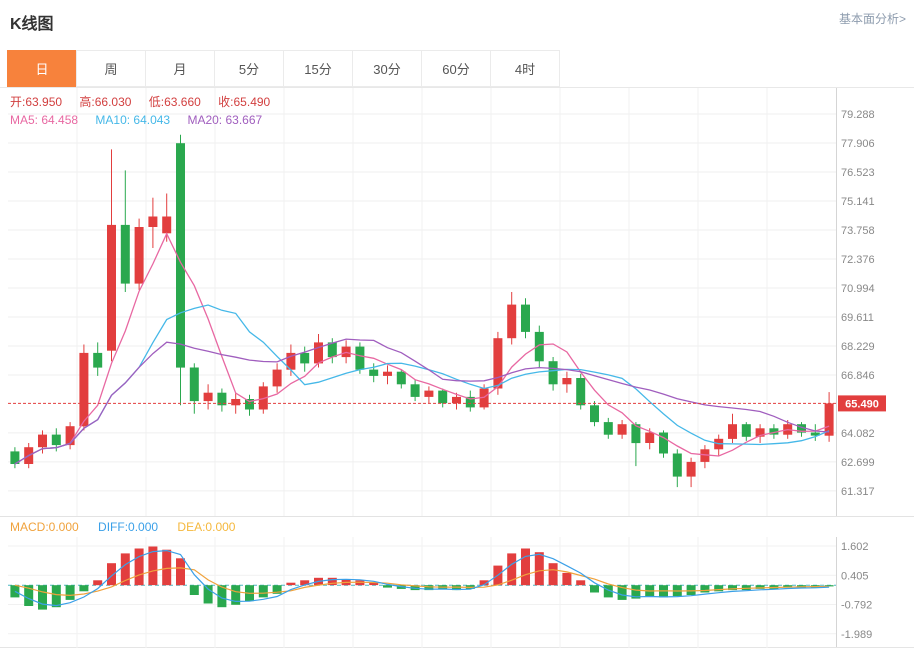  Describe the element at coordinates (249, 68) in the screenshot. I see `tab-5min: 5分` at that location.